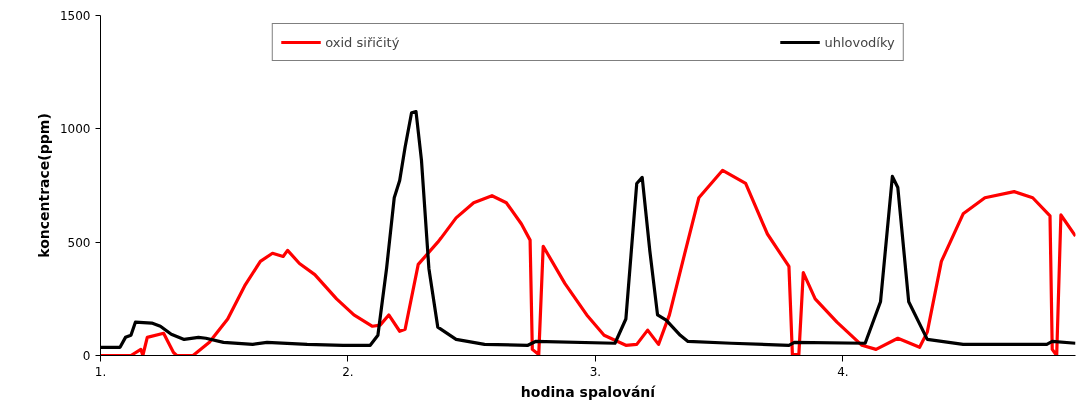  Describe the element at coordinates (588, 391) in the screenshot. I see `x-axis-title: hodina spalování` at that location.